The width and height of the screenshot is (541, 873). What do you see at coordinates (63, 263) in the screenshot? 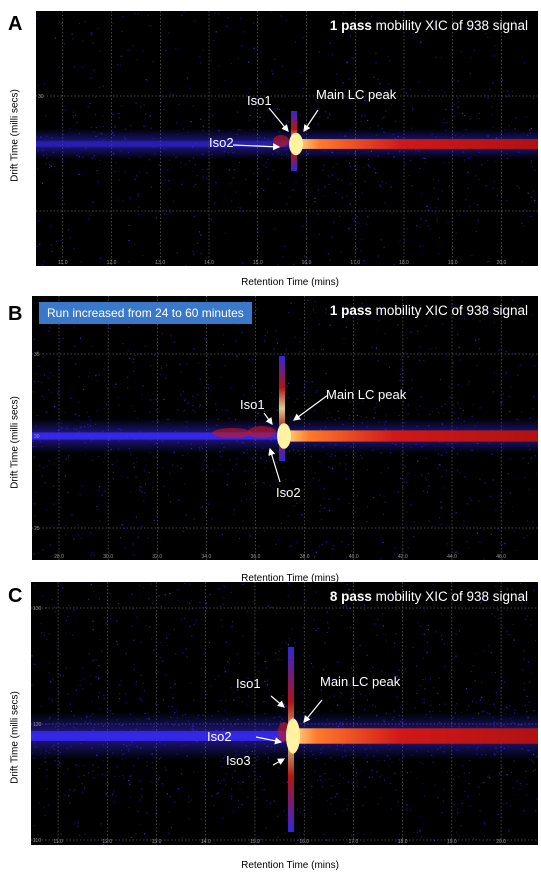
I see `x-tick-label: 11.0` at bounding box center [63, 263].